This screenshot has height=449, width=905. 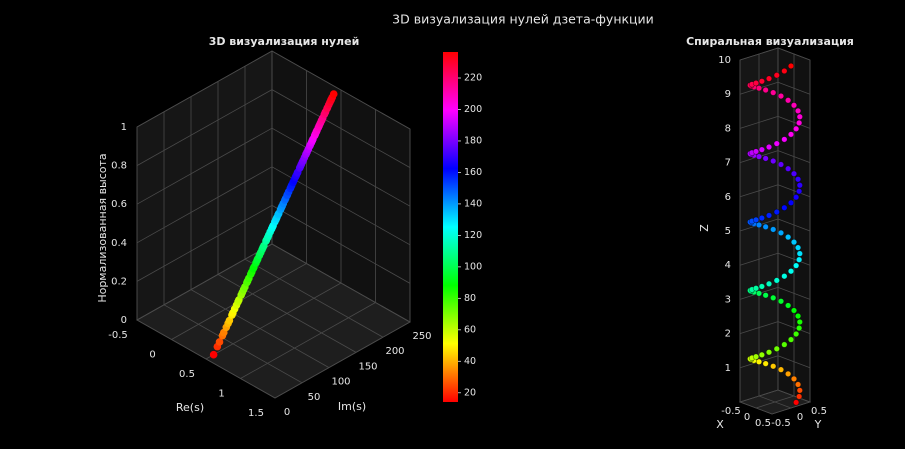 What do you see at coordinates (819, 411) in the screenshot?
I see `y-tick-label: 0.5` at bounding box center [819, 411].